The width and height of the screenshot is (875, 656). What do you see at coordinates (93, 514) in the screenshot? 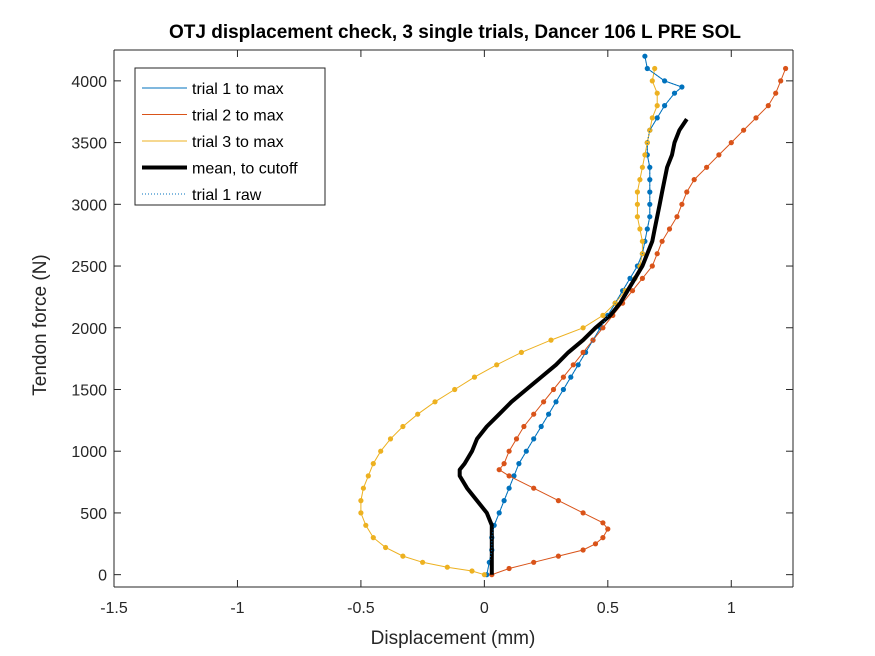
I see `y-tick-label: 500` at bounding box center [93, 514].